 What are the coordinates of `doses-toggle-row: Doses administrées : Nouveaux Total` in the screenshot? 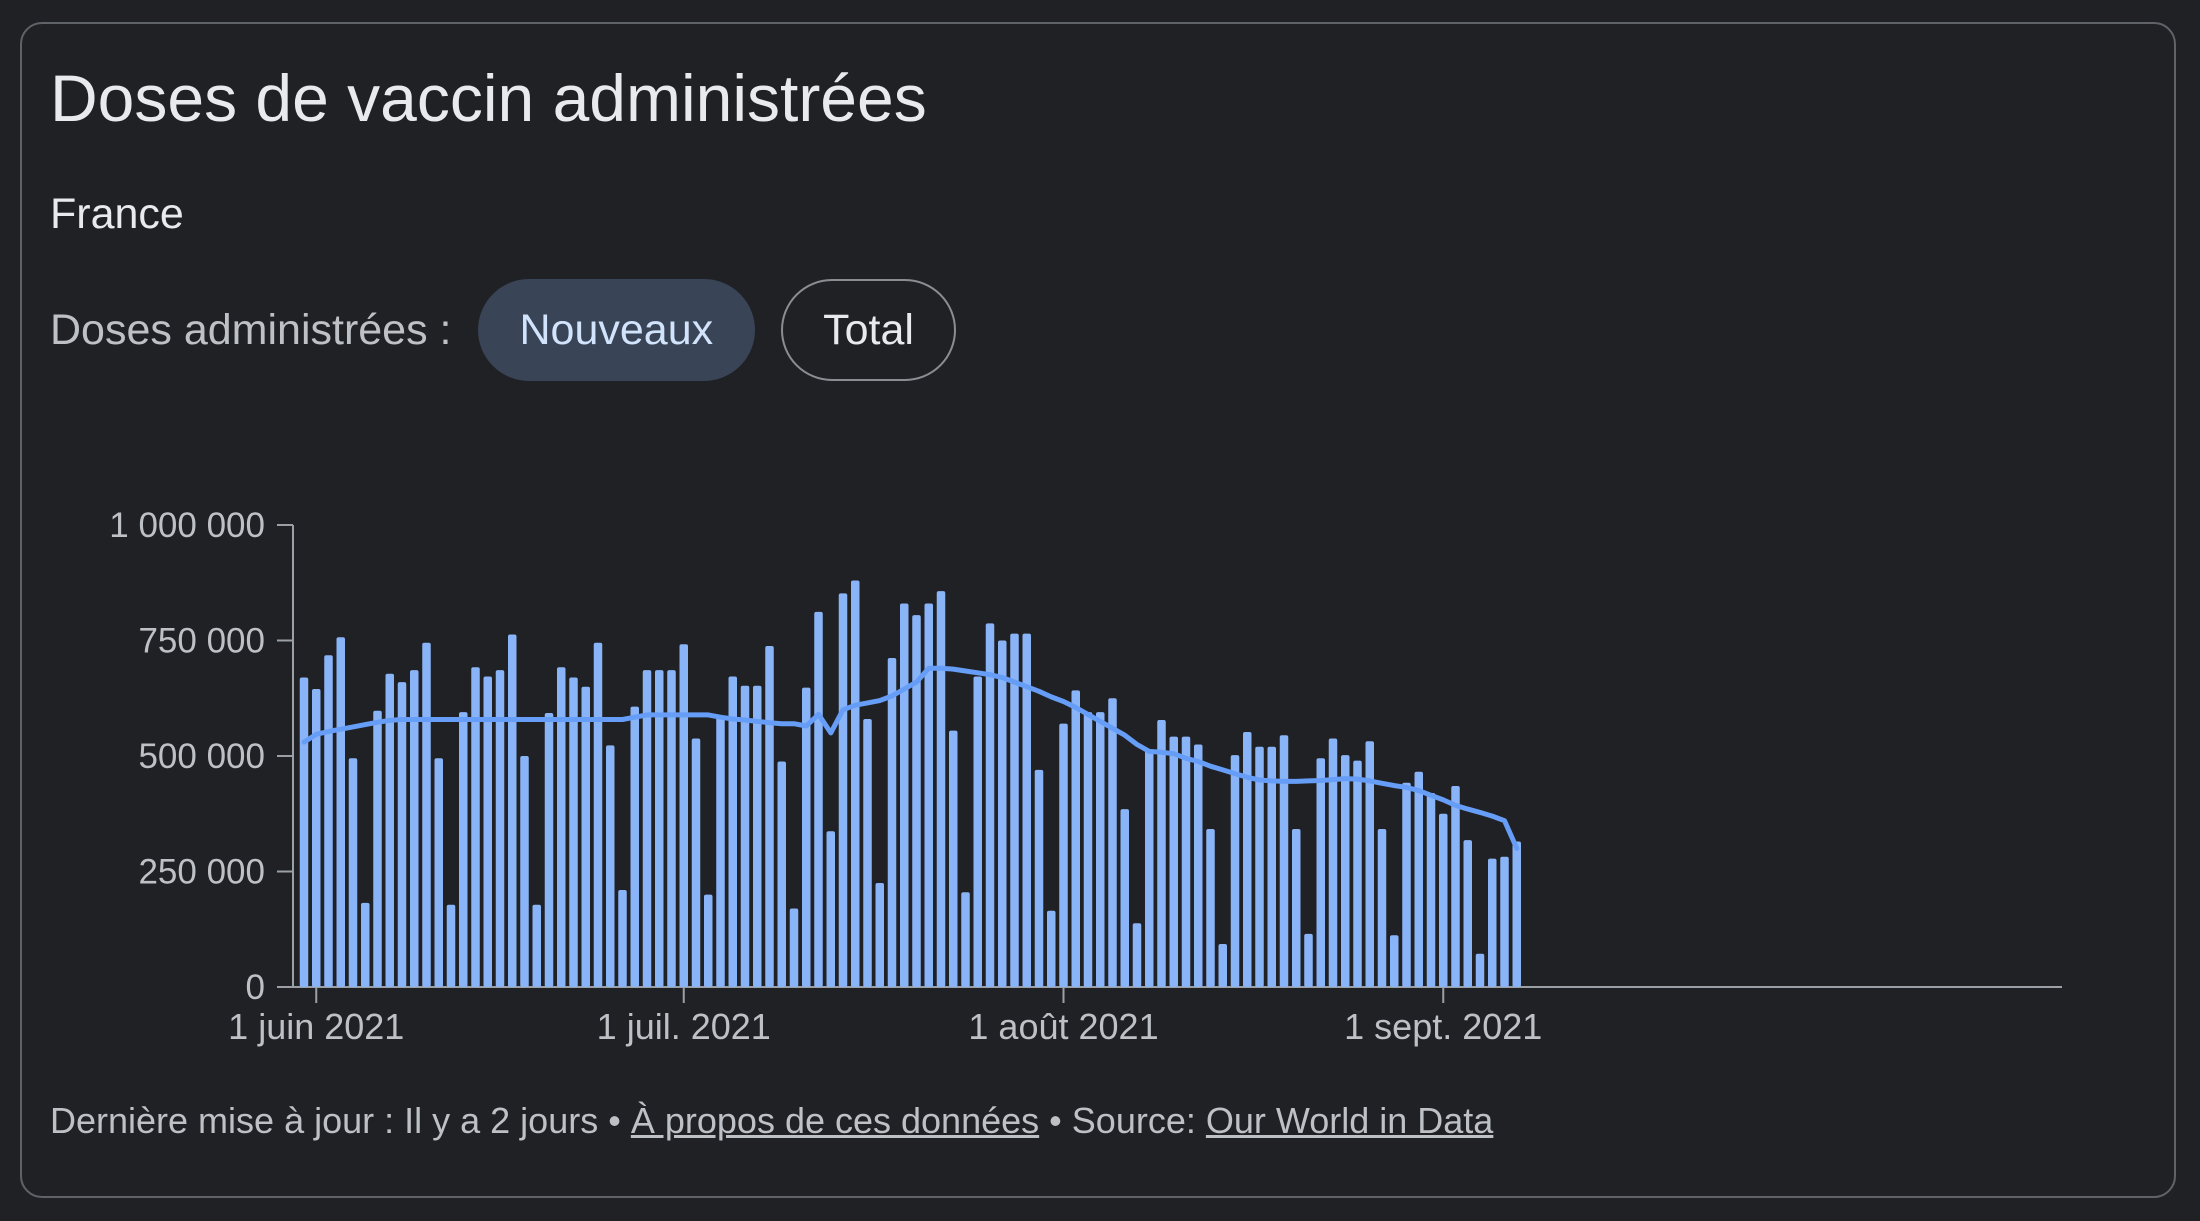 It's located at (516, 330).